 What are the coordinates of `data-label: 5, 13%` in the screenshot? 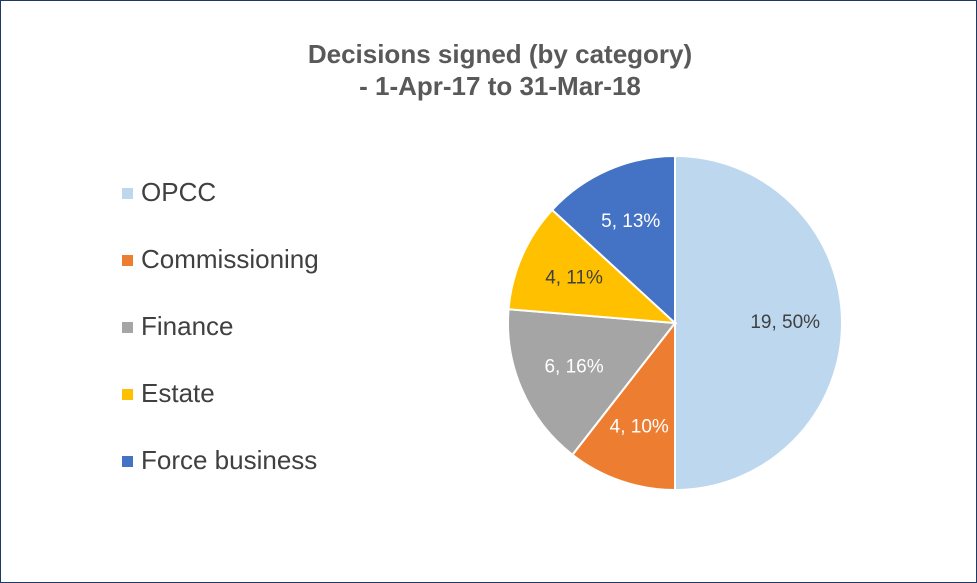 It's located at (630, 221).